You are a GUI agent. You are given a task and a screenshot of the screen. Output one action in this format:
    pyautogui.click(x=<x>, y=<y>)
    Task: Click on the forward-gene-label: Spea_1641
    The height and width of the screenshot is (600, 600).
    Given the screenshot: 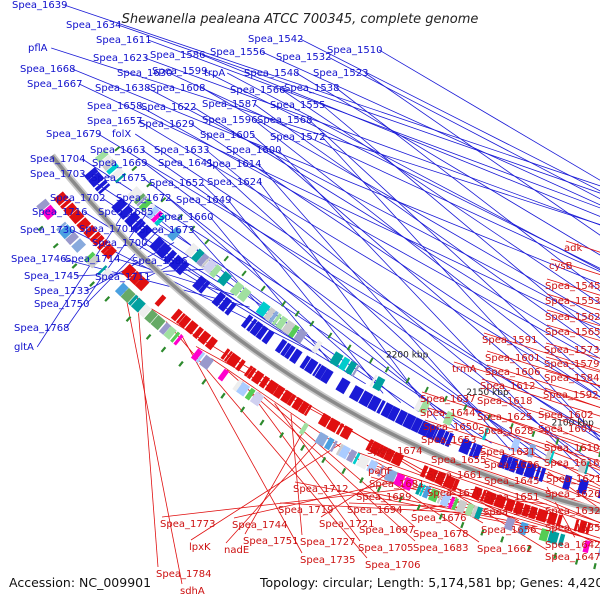 What is the action you would take?
    pyautogui.click(x=185, y=163)
    